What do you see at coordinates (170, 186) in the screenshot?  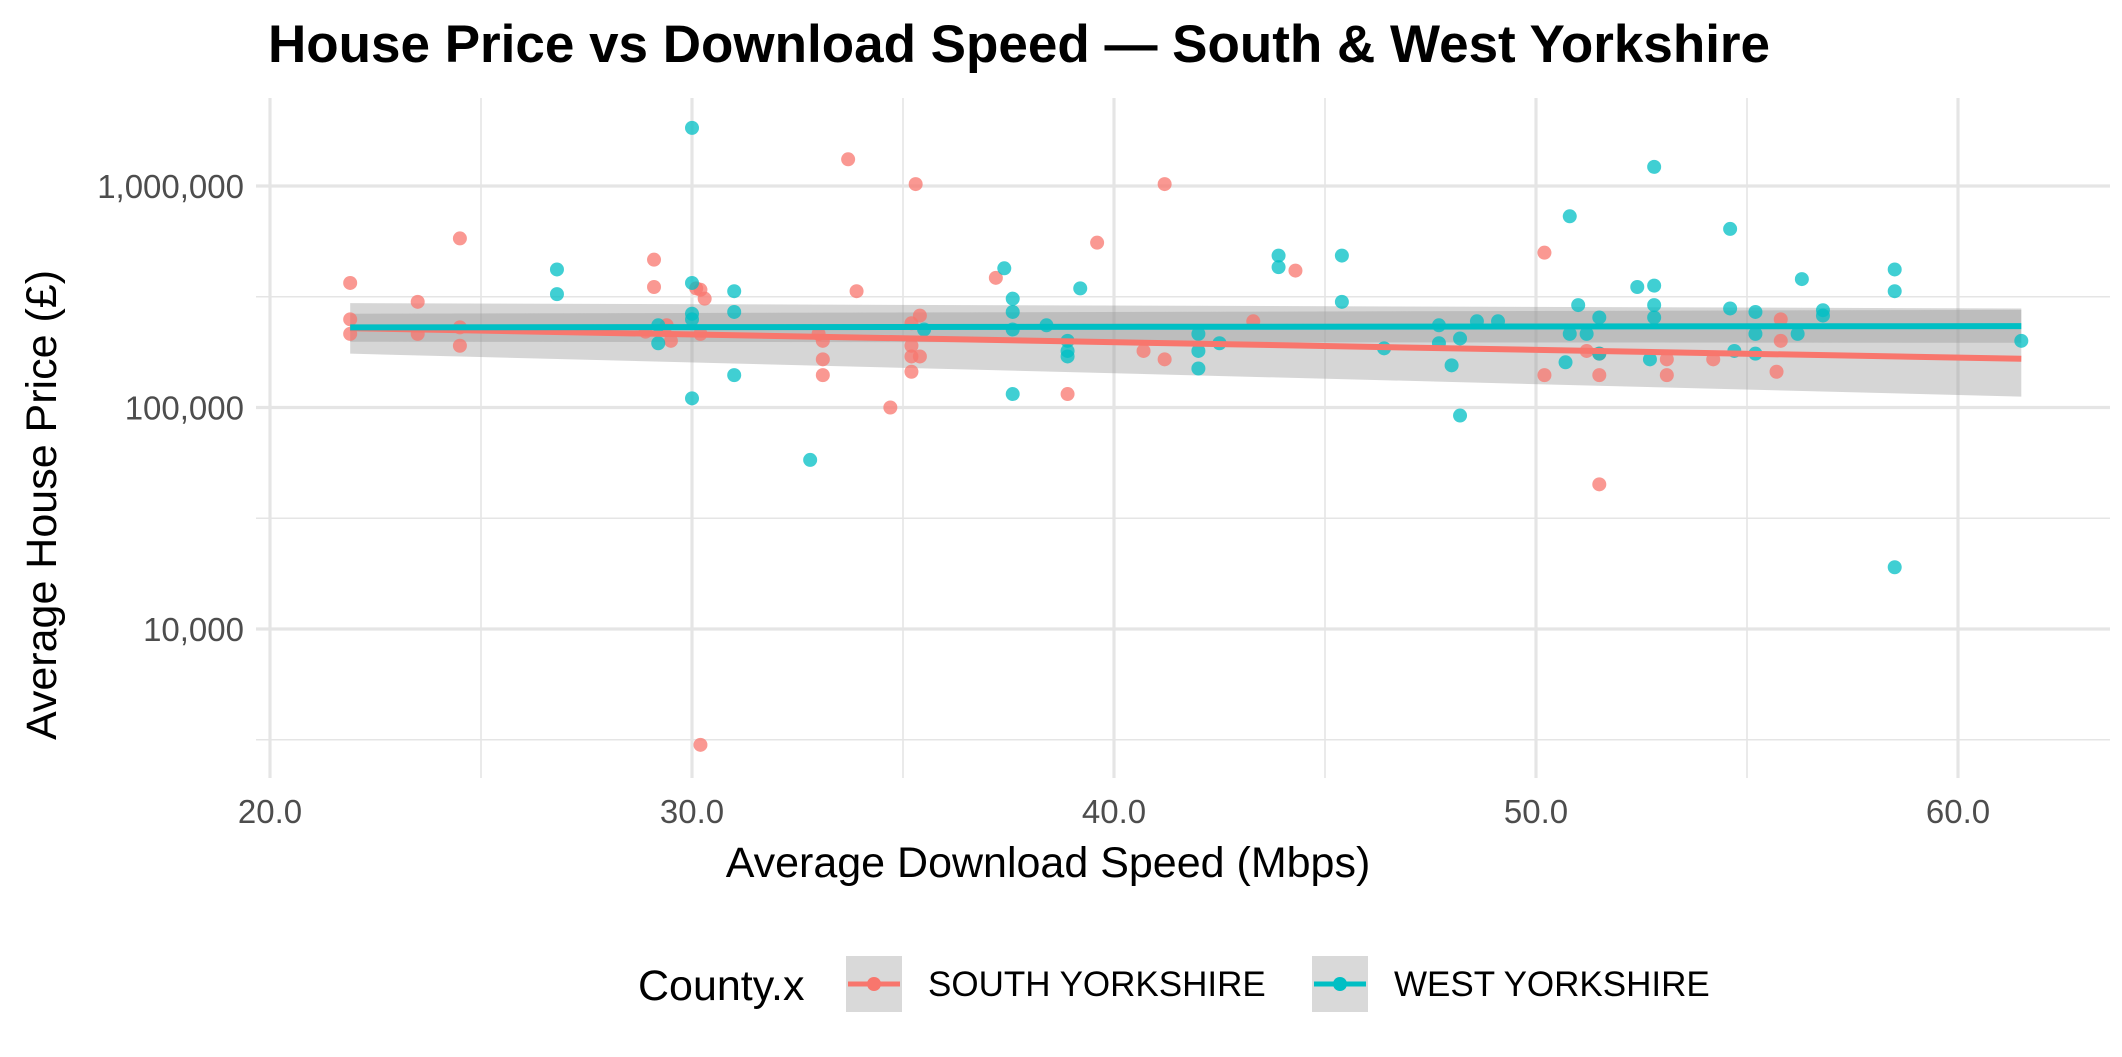 I see `y-tick-label: 1,000,000` at bounding box center [170, 186].